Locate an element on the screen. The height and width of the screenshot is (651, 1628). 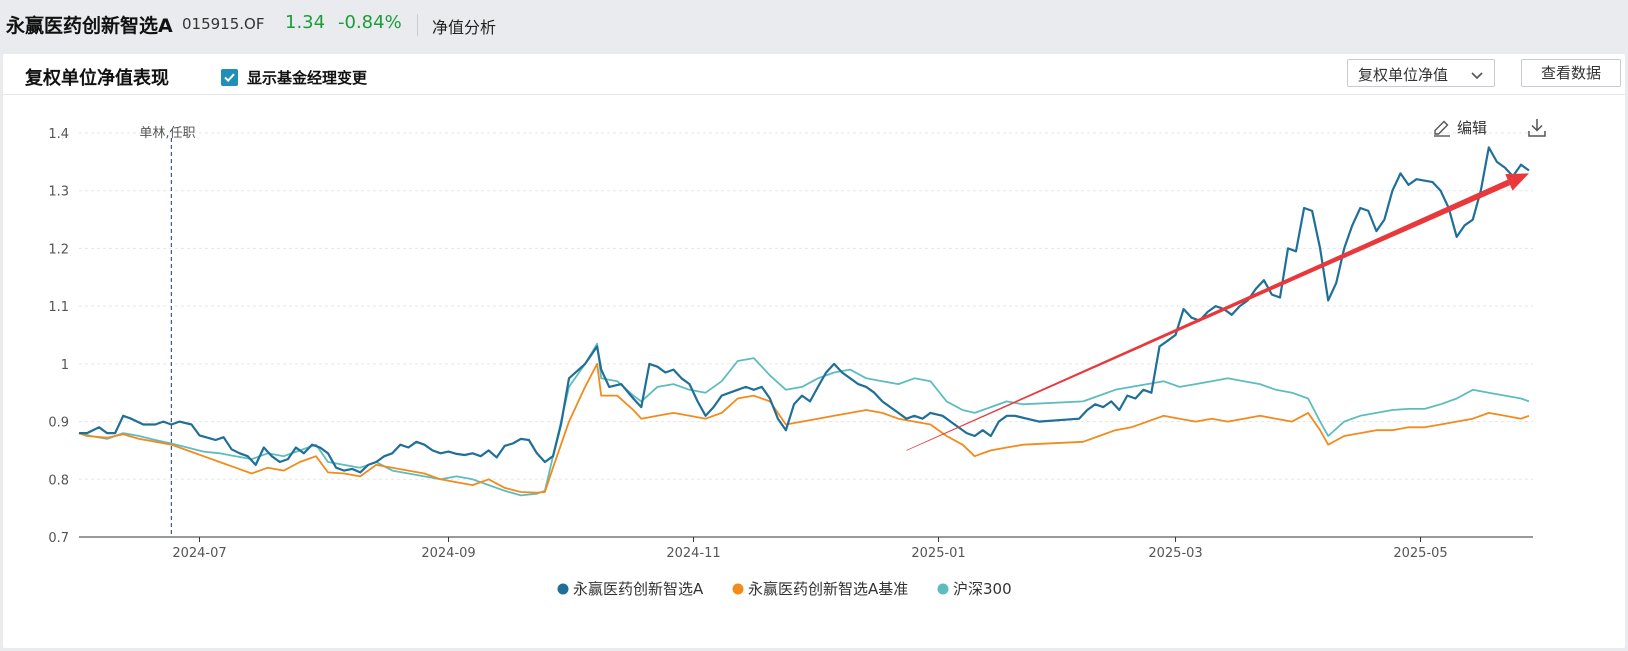
y-axis-ticks: 0.7 0.8 0.9 1 1.1 1.2 1.3 1.4 is located at coordinates (58, 336).